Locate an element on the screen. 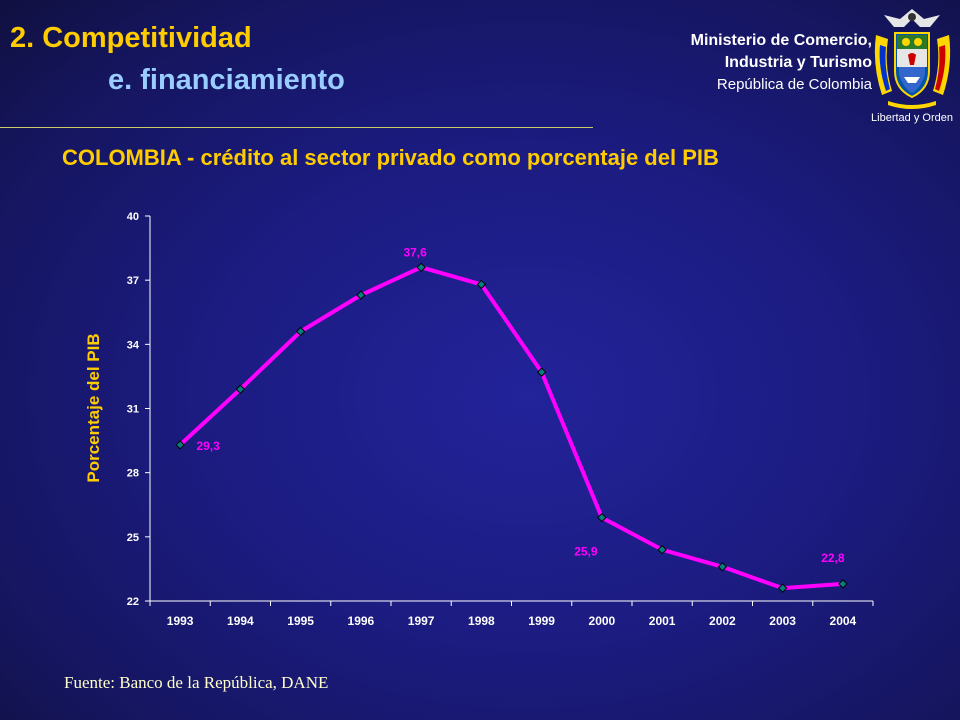  y-tick-label: 40 is located at coordinates (133, 217).